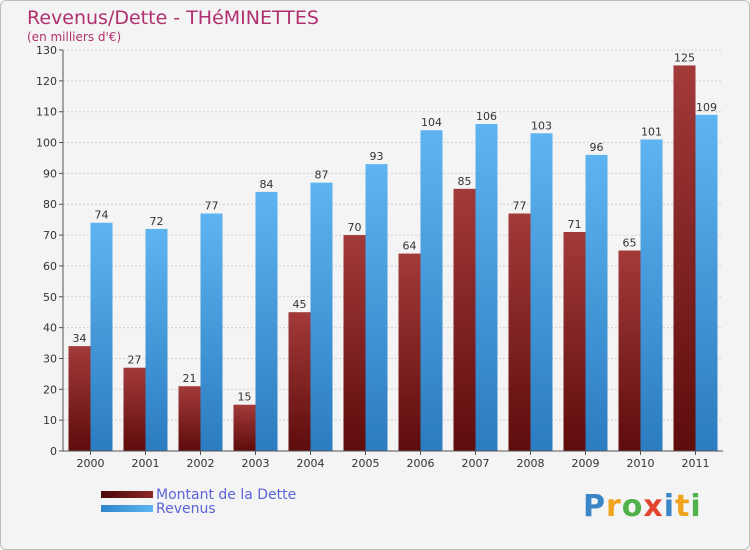 This screenshot has width=750, height=550. Describe the element at coordinates (146, 463) in the screenshot. I see `x-tick-label: 2001` at that location.